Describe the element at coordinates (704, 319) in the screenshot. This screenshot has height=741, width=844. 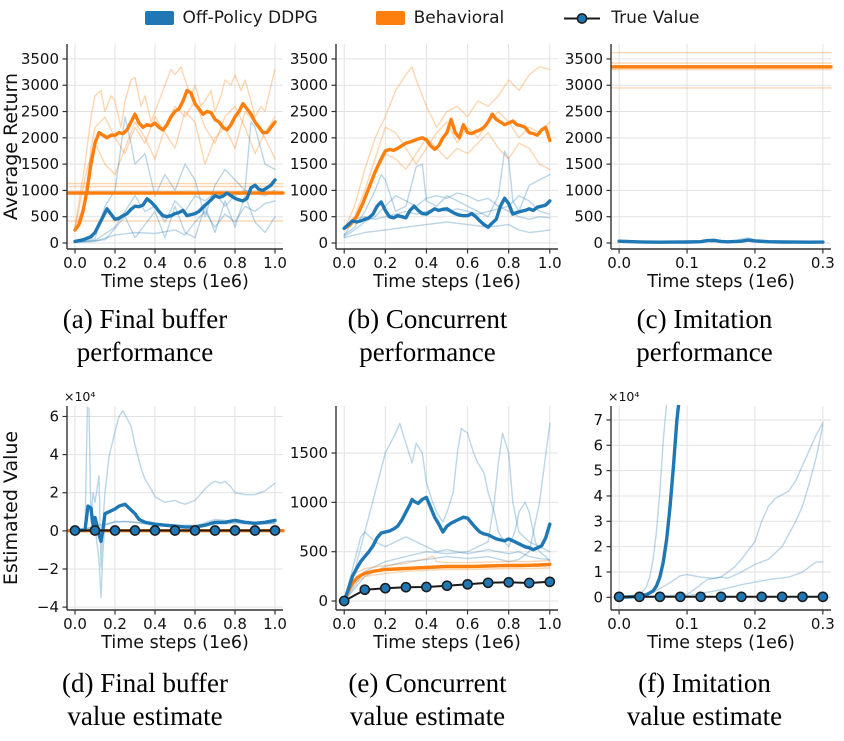
I see `caption-line: (c) Imitation` at that location.